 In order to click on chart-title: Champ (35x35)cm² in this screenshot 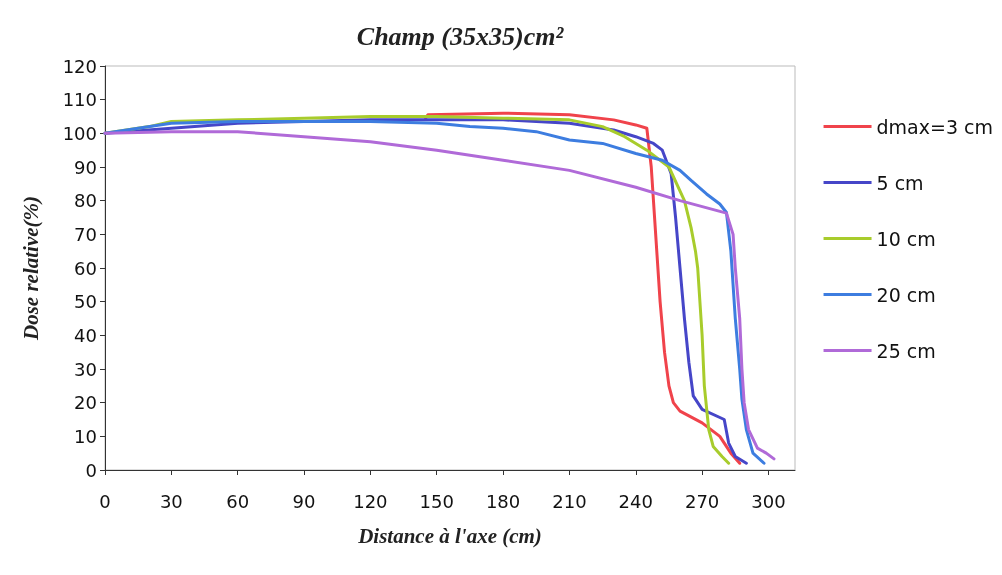, I will do `click(460, 36)`.